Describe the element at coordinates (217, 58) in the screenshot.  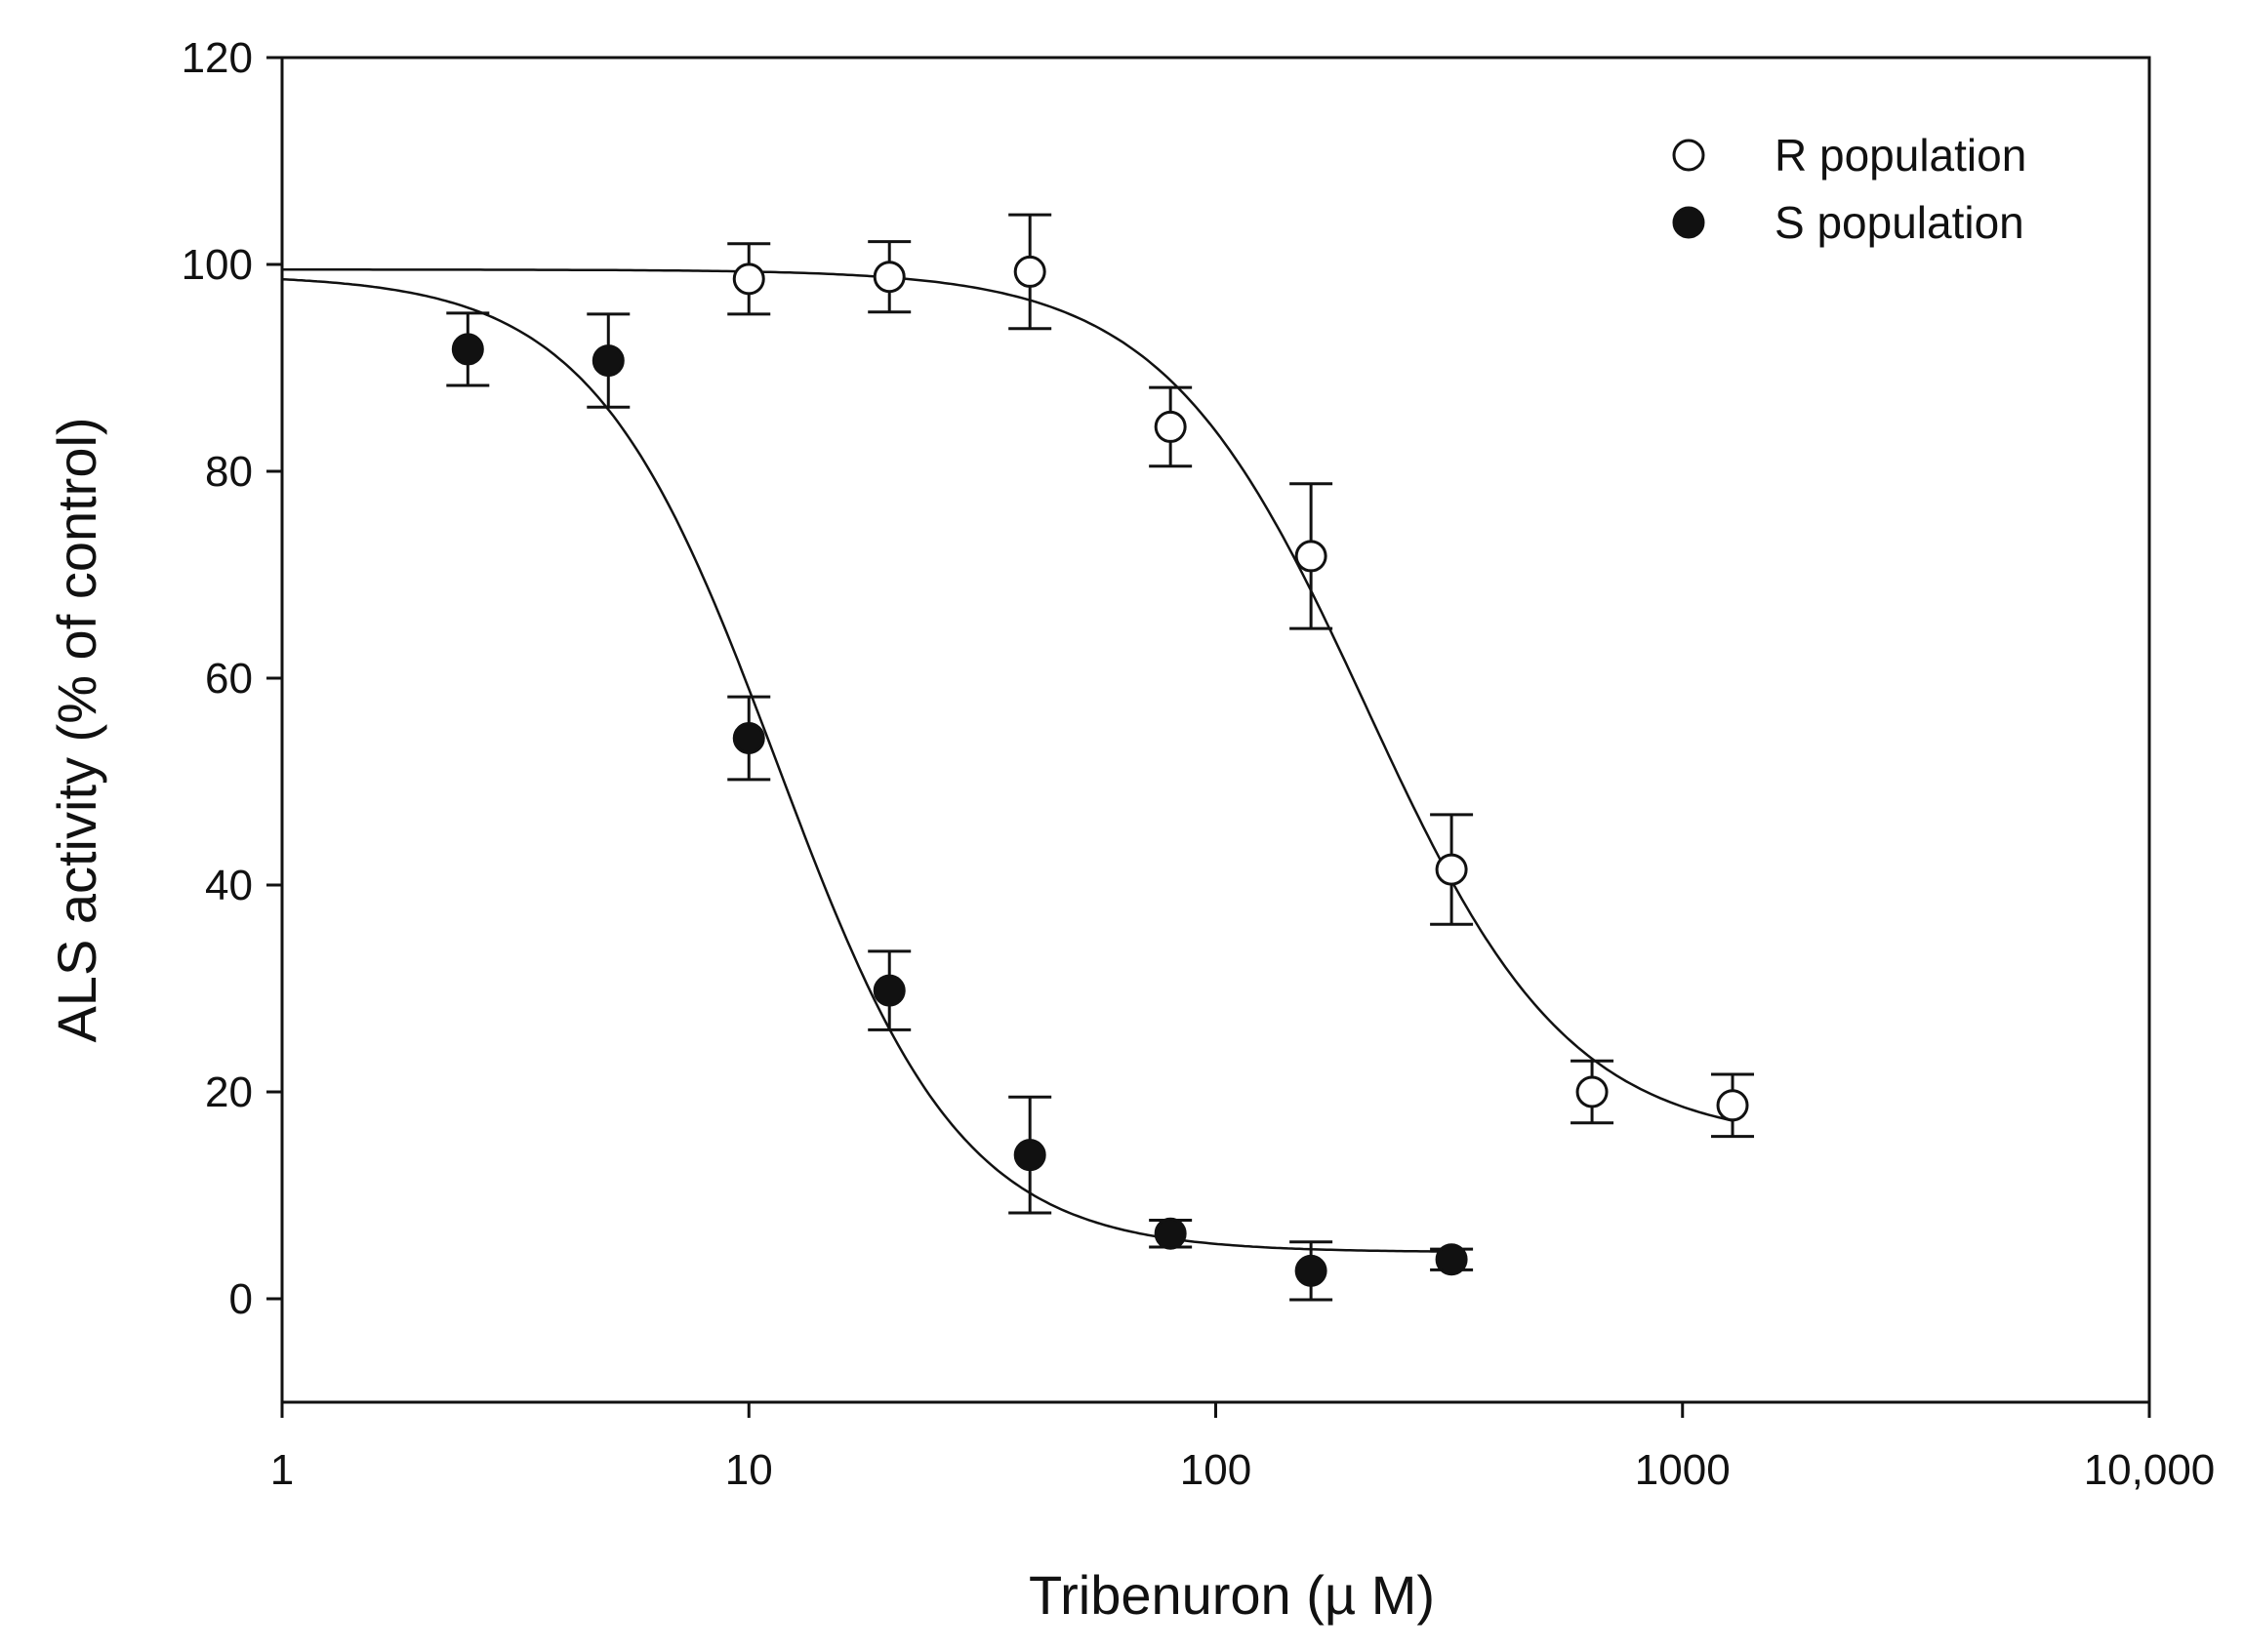
I see `y-tick-label: 120` at that location.